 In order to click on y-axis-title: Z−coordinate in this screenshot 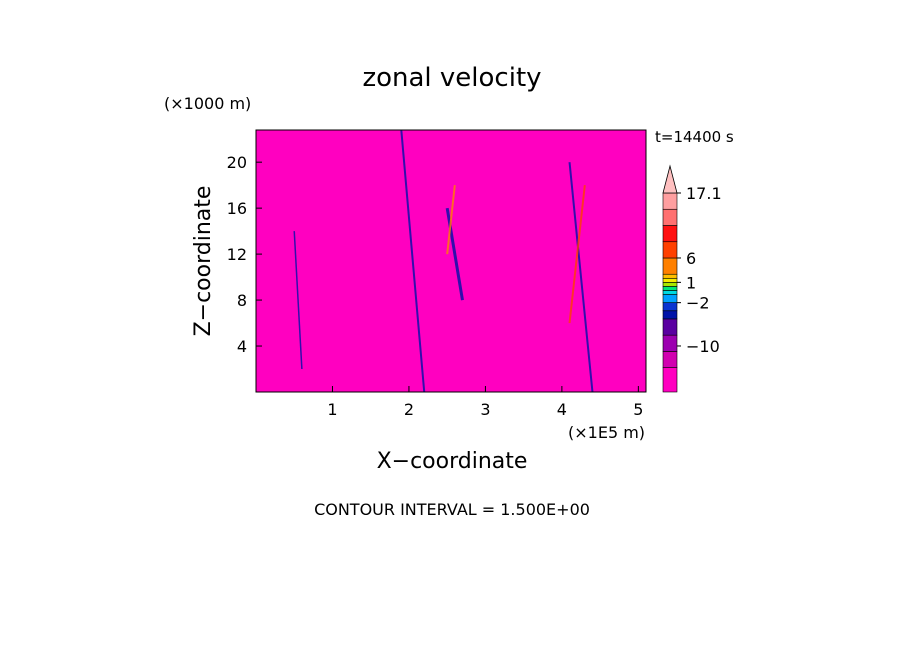, I will do `click(203, 261)`.